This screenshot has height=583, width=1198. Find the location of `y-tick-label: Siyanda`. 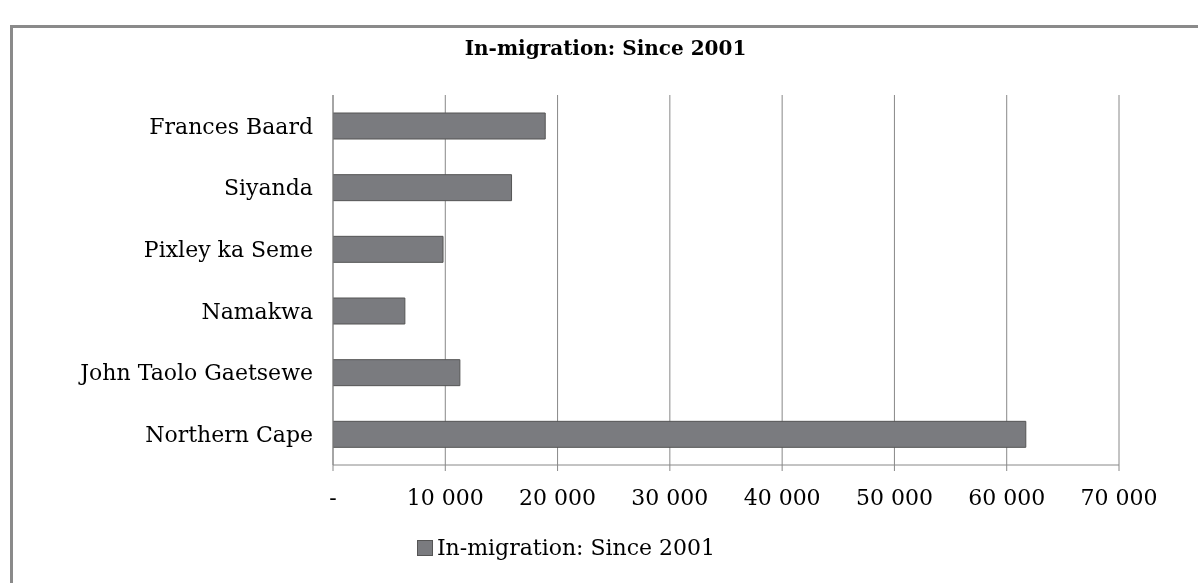

y-tick-label: Siyanda is located at coordinates (268, 188).